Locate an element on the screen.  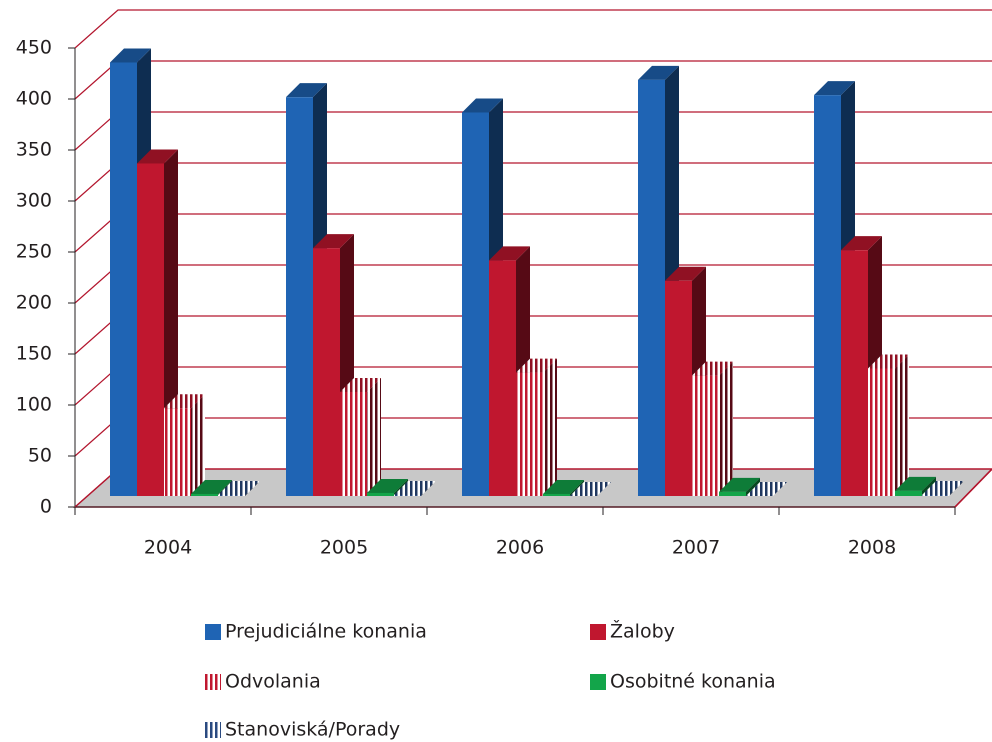
y-tick-label: 100 is located at coordinates (34, 405).